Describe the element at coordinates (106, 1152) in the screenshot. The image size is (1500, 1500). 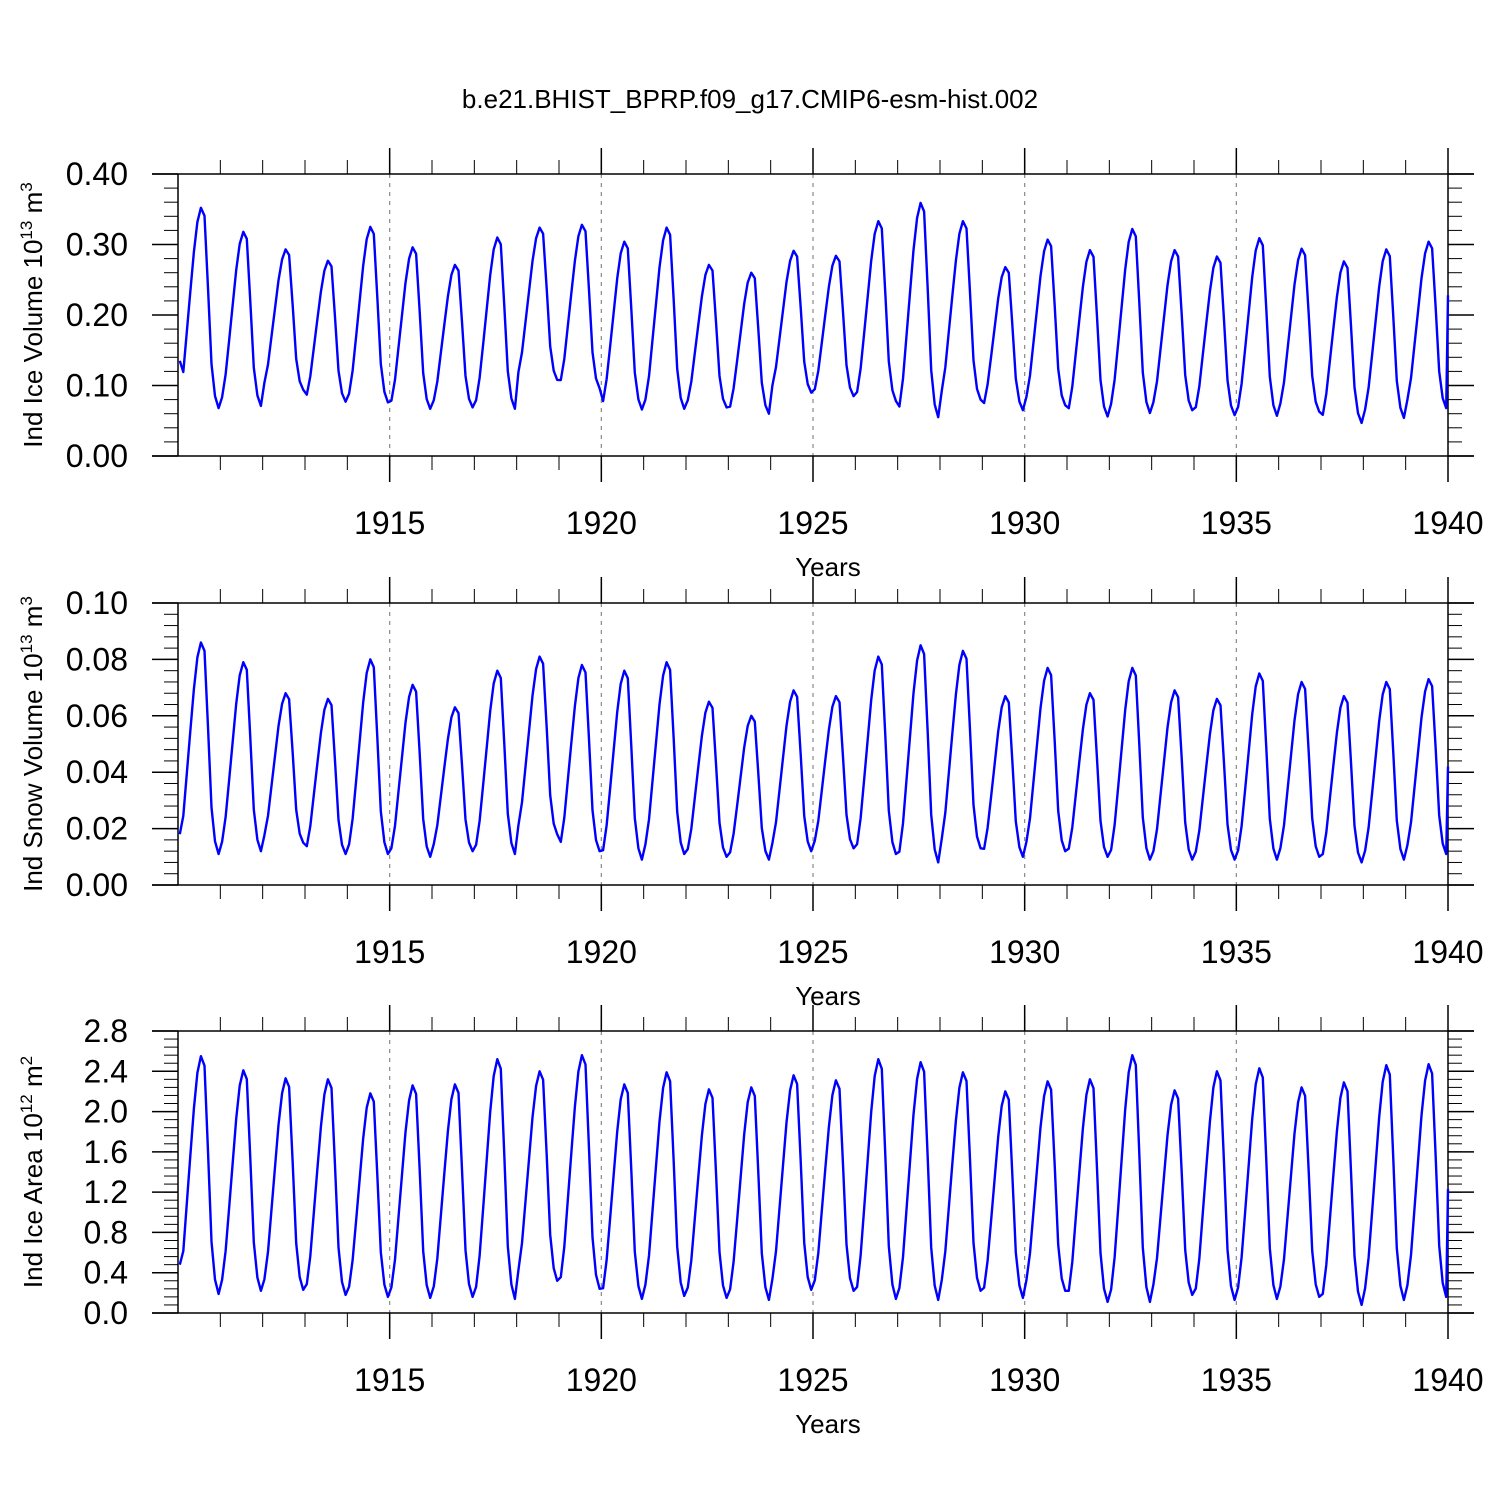
I see `y-tick-label: 1.6` at that location.